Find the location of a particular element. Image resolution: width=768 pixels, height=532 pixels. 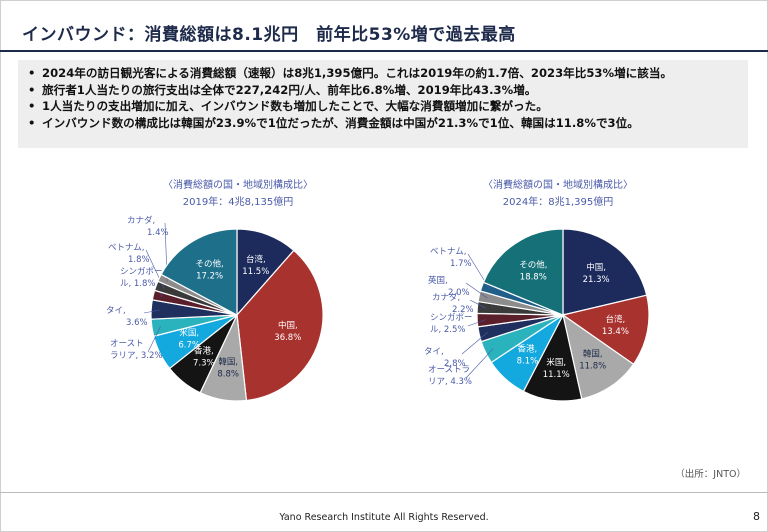

slice-label: オーストラ is located at coordinates (449, 370).